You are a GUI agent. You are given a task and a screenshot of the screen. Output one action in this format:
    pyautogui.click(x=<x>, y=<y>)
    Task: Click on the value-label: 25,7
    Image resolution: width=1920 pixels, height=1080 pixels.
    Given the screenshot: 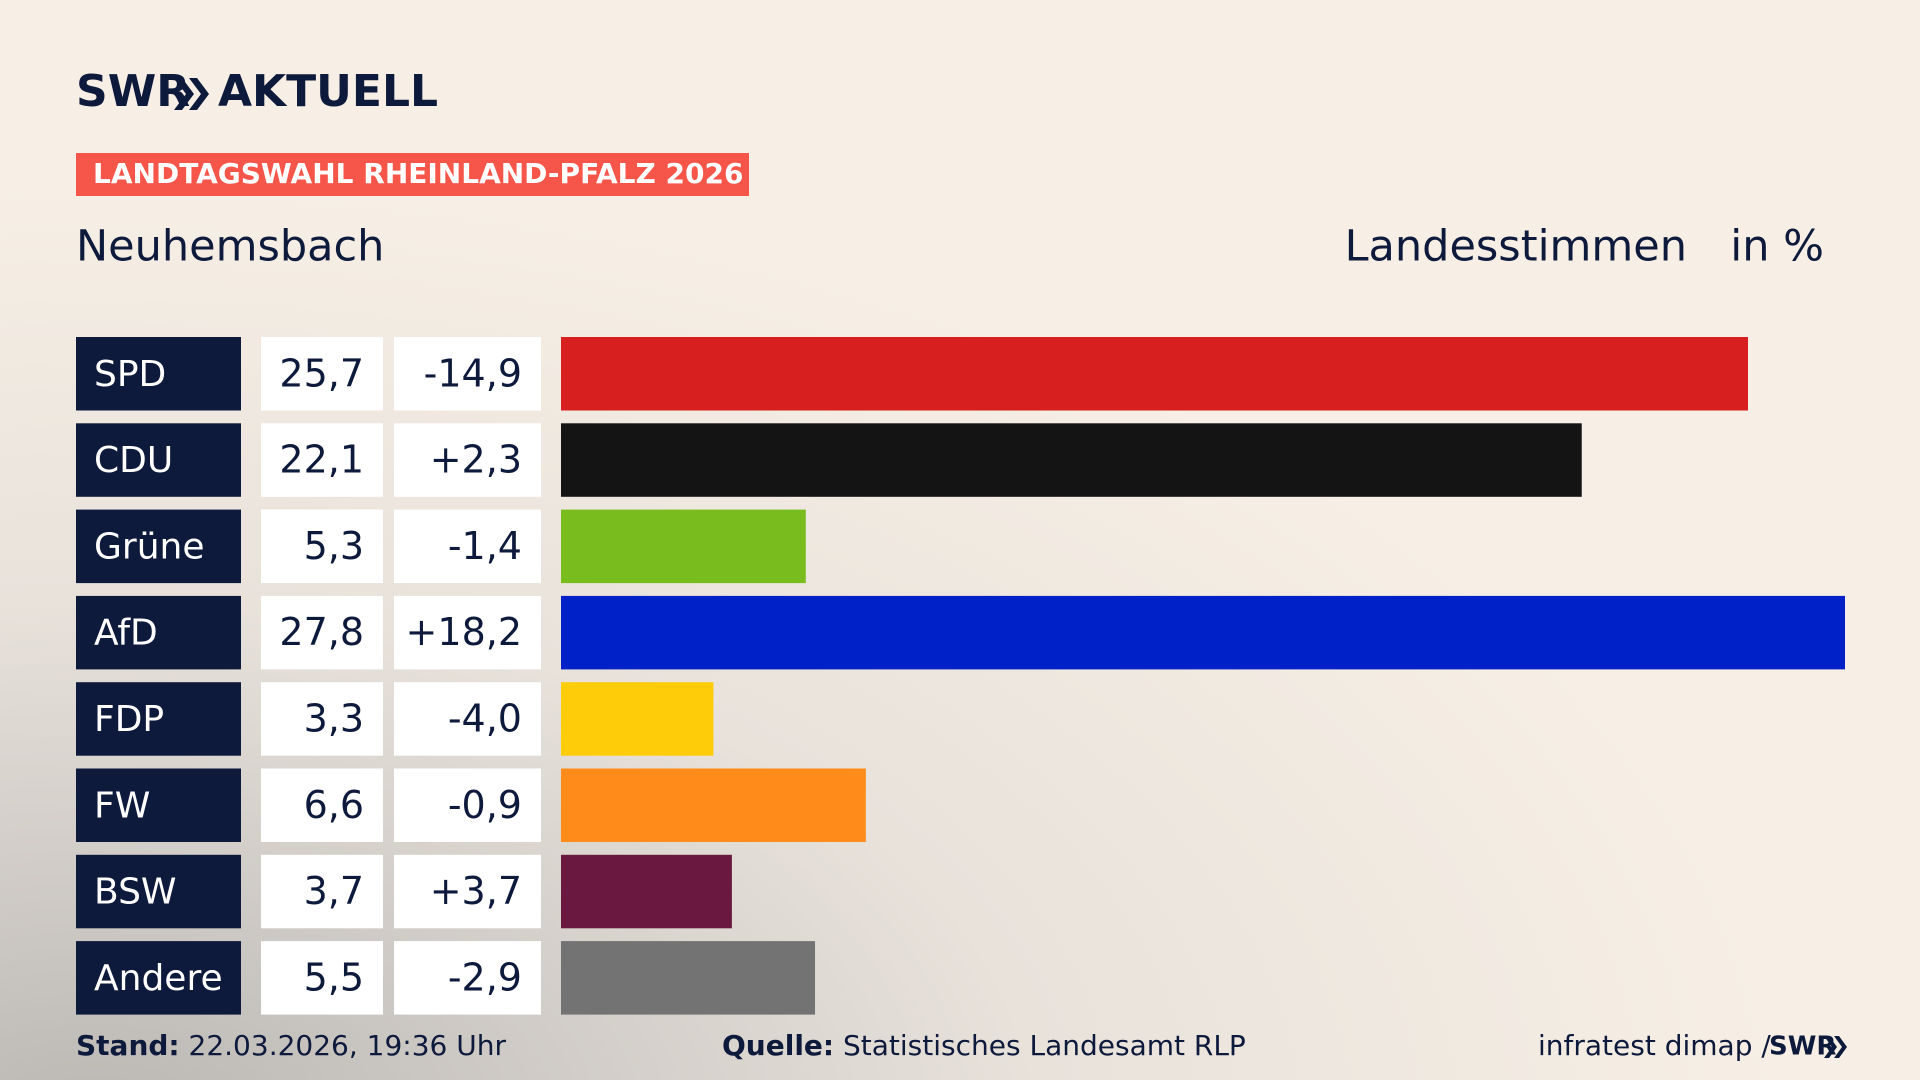 What is the action you would take?
    pyautogui.click(x=321, y=373)
    